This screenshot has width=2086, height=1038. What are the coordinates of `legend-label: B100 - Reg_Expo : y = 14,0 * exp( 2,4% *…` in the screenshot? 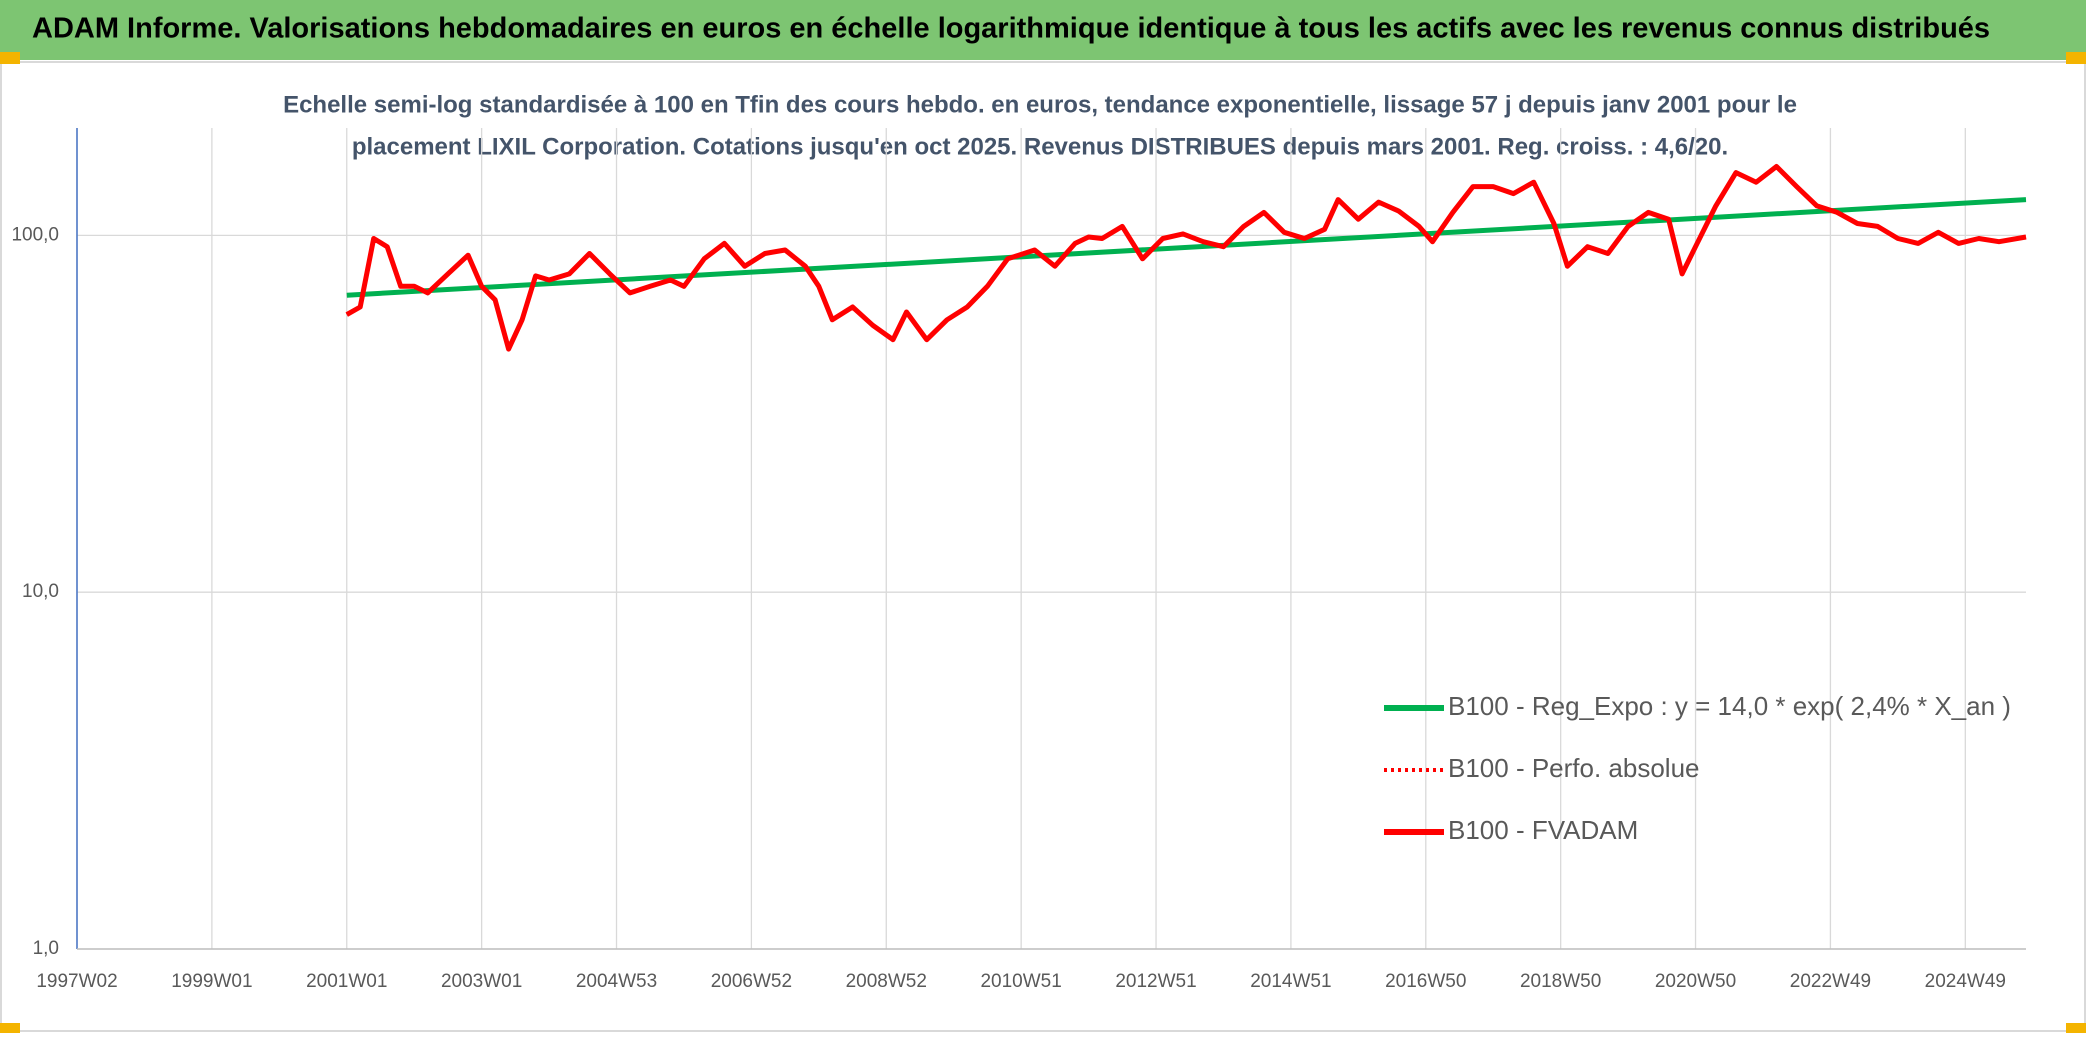 It's located at (1729, 706).